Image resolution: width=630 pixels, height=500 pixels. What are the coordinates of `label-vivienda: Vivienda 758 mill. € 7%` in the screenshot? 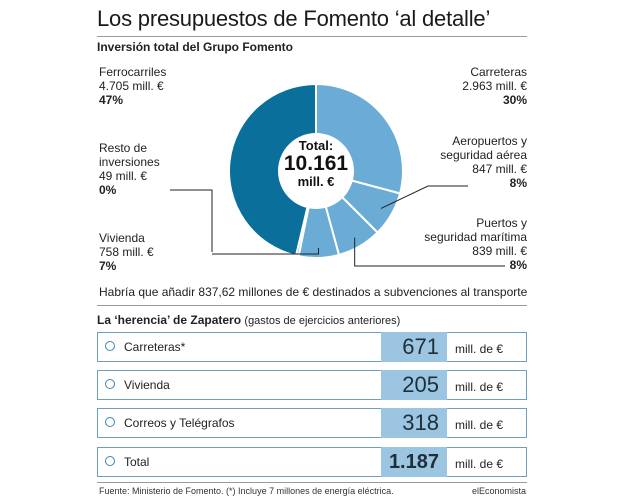 It's located at (126, 252).